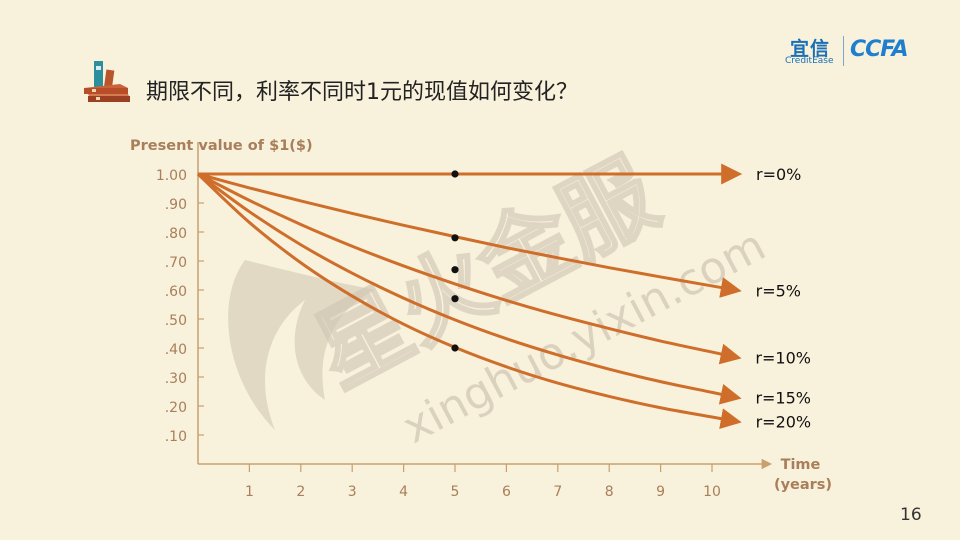  I want to click on slide-title: 期限不同，利率不同时1元的现值如何变化？, so click(362, 92).